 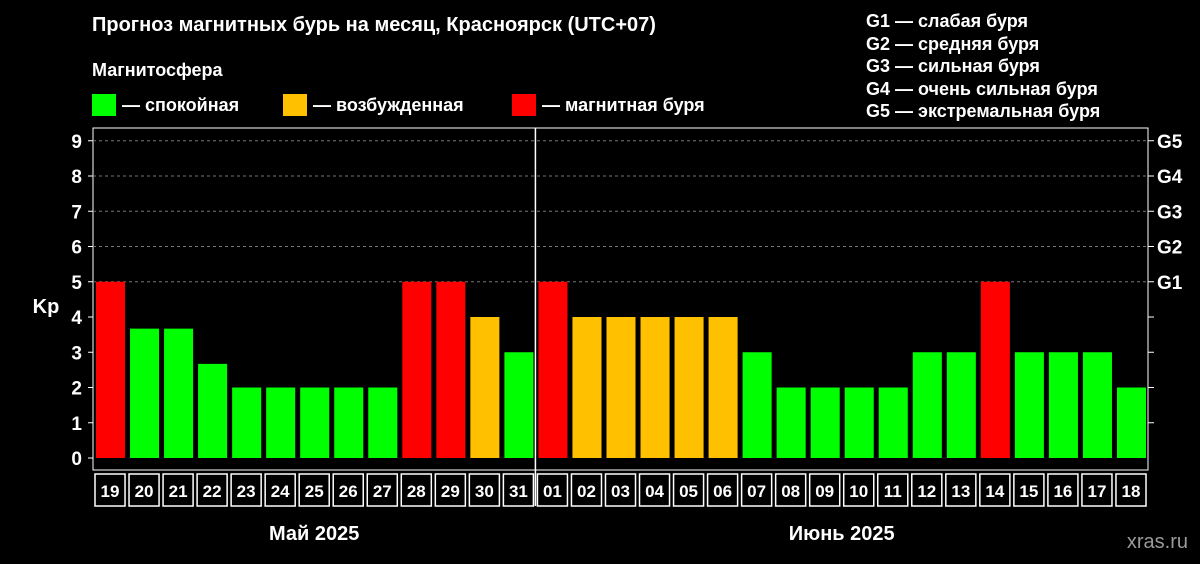 What do you see at coordinates (1169, 248) in the screenshot?
I see `g-scale-label: G2` at bounding box center [1169, 248].